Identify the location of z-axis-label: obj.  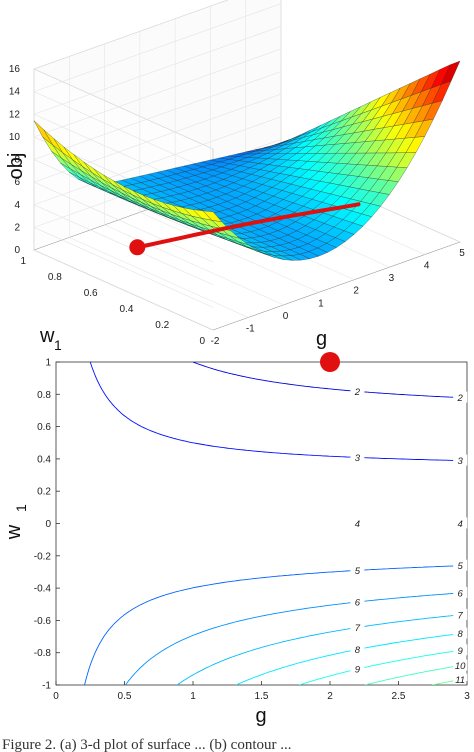
(16, 166).